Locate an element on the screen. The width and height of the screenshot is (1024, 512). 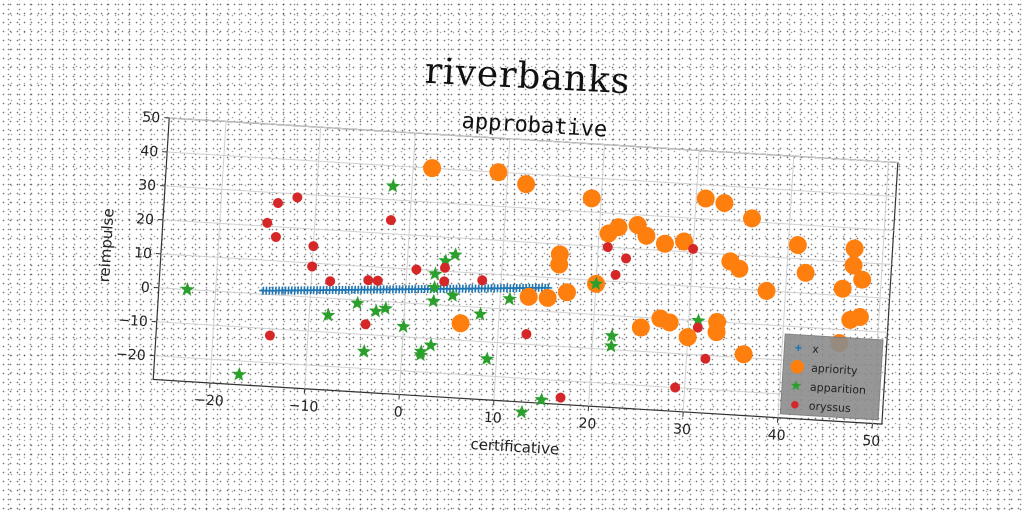
legend-label-oryssus: oryssus is located at coordinates (829, 408).